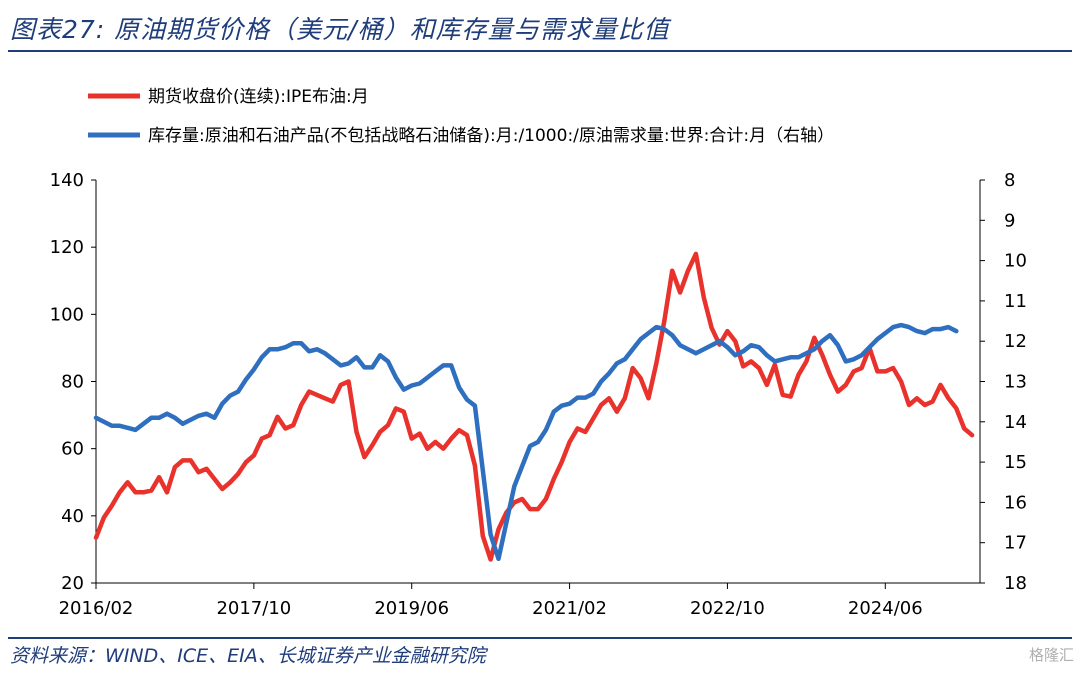 The width and height of the screenshot is (1080, 674). Describe the element at coordinates (1015, 583) in the screenshot. I see `right-tick-label: 18` at that location.